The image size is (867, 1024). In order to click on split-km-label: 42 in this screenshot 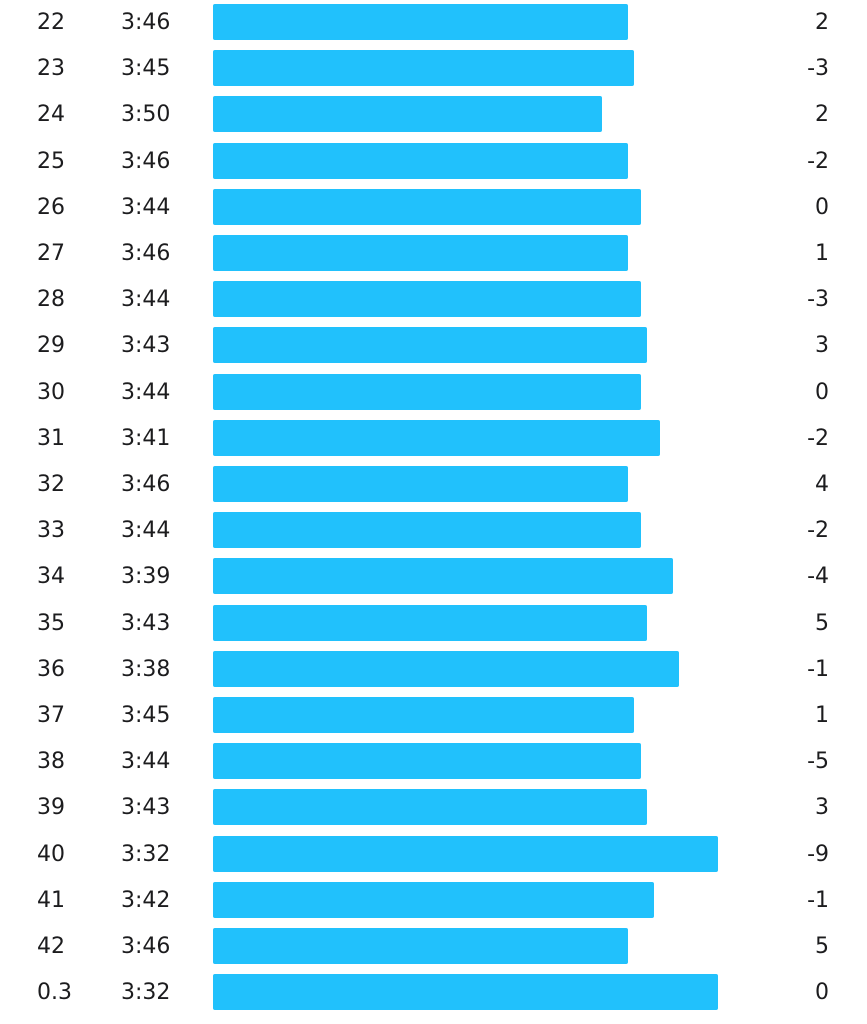, I will do `click(51, 946)`.